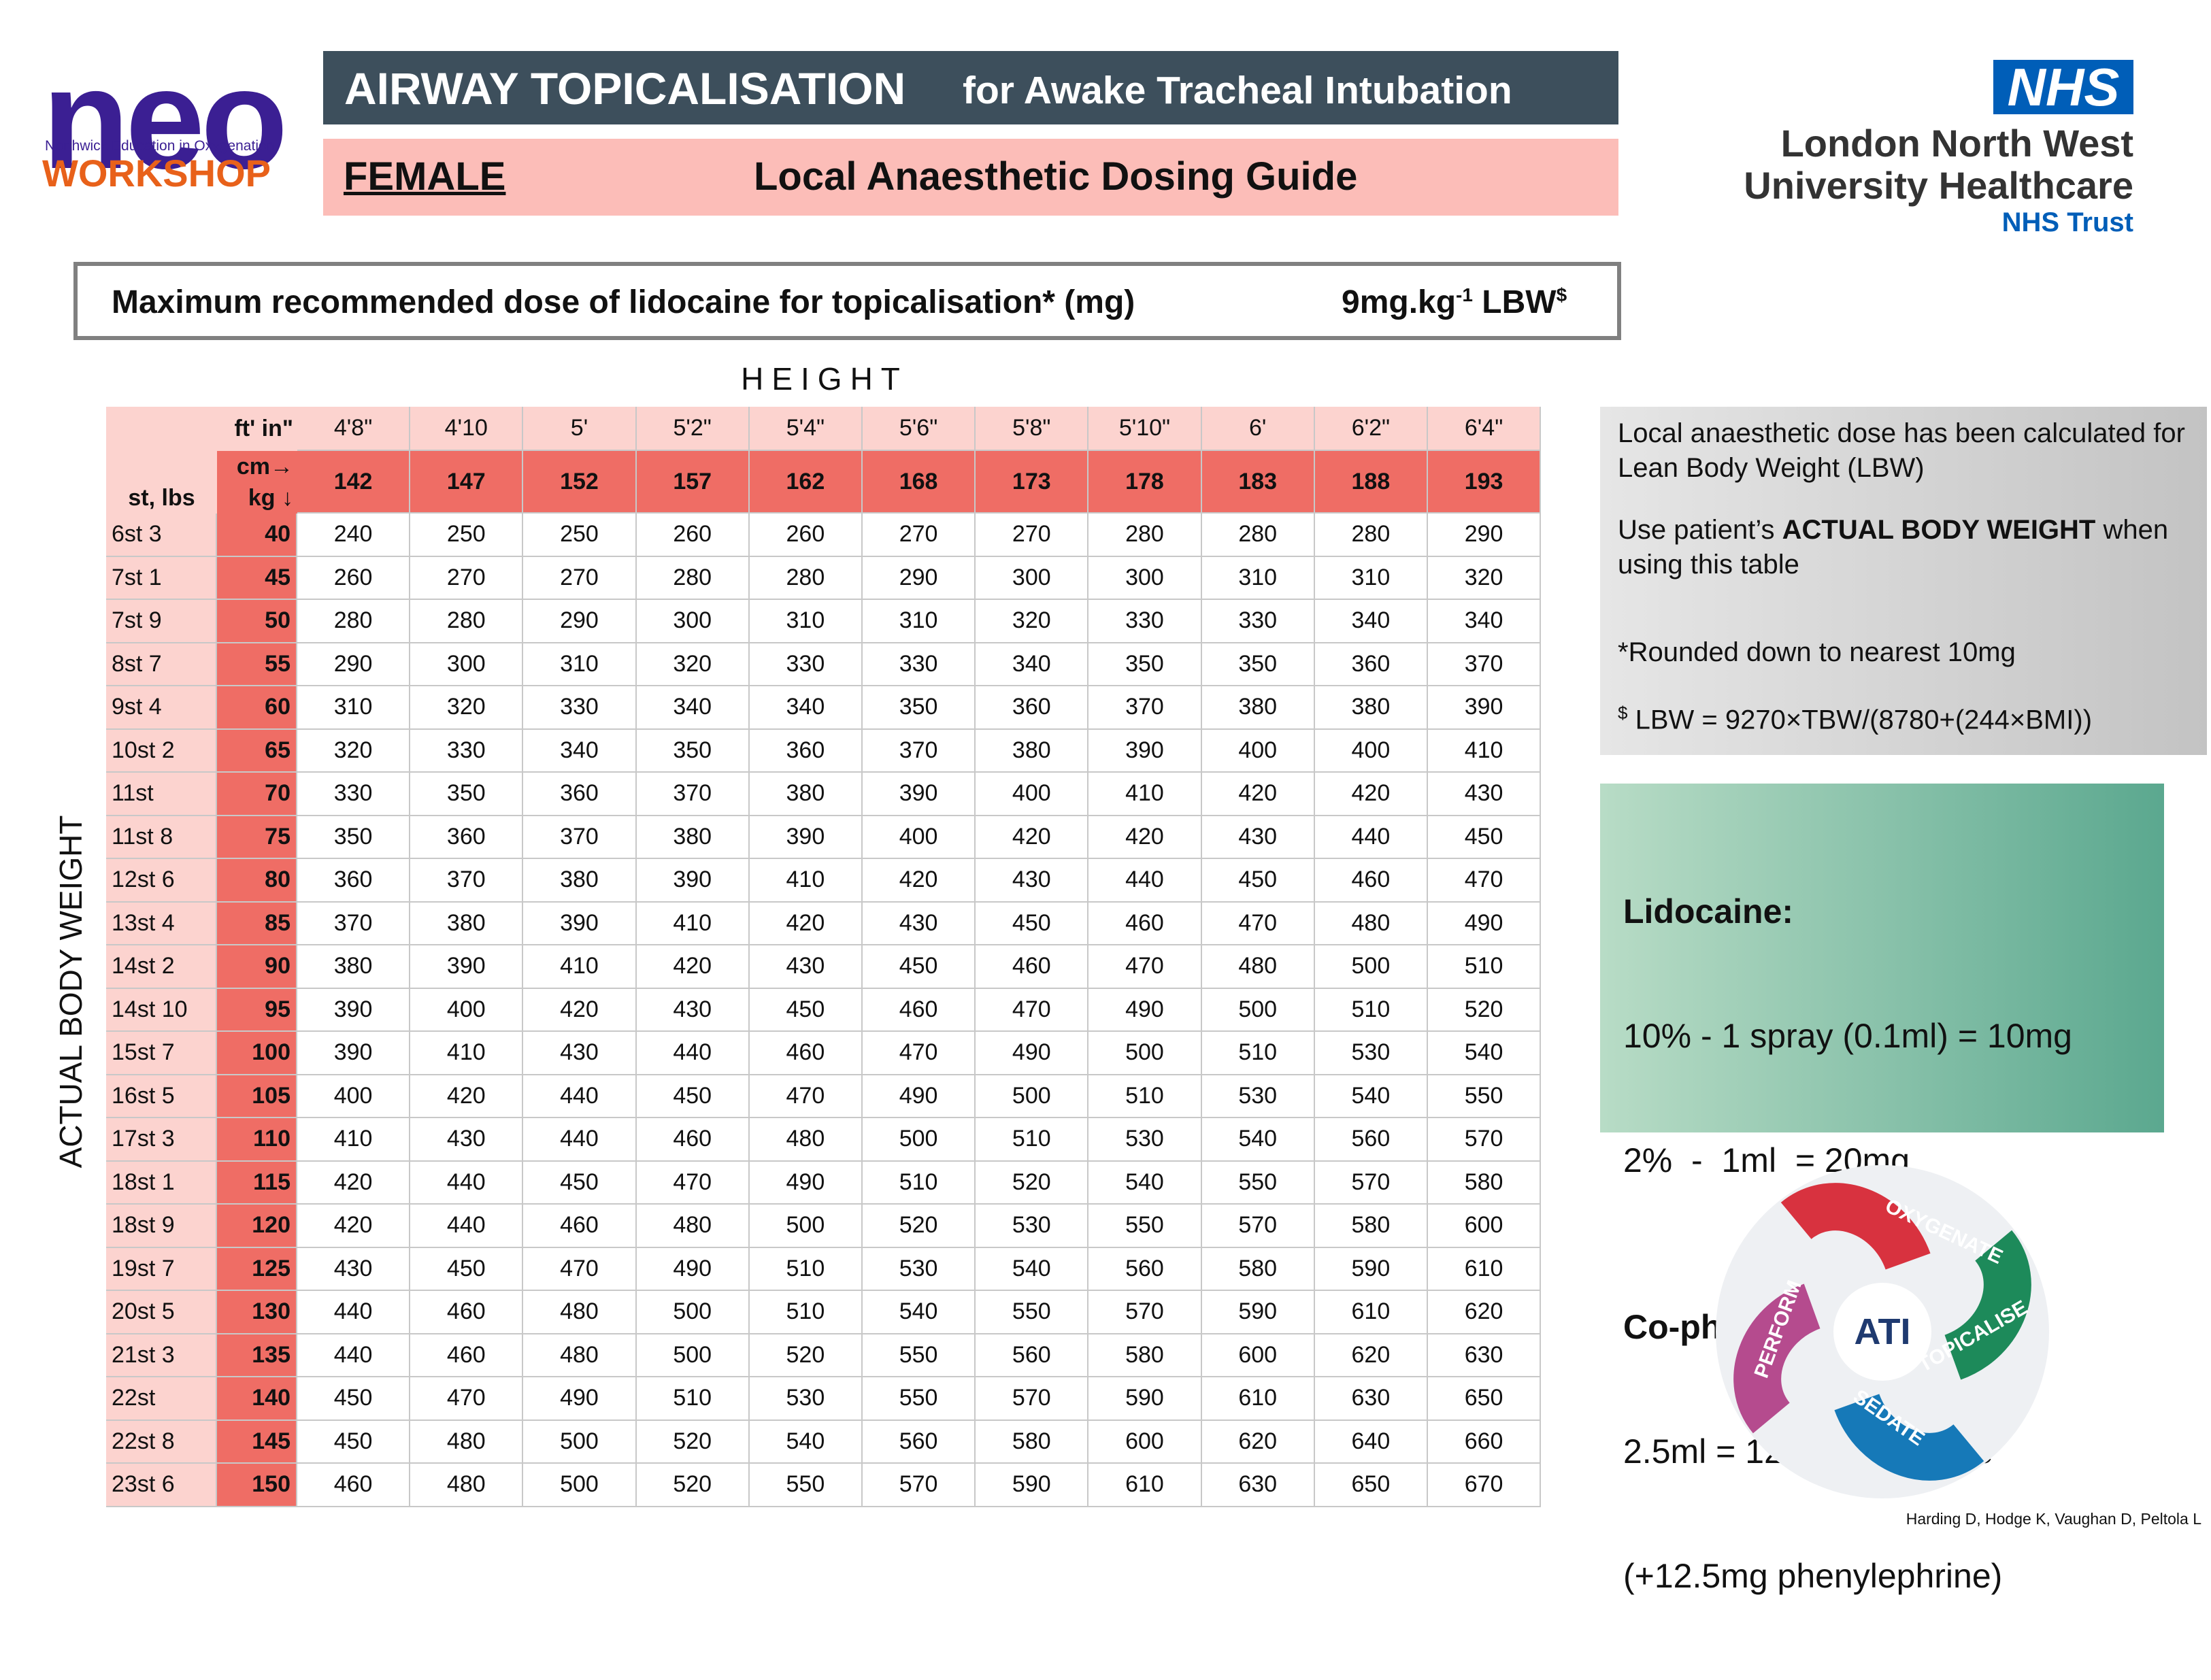 Image resolution: width=2211 pixels, height=1680 pixels. Describe the element at coordinates (1371, 482) in the screenshot. I see `height-cm: 188` at that location.